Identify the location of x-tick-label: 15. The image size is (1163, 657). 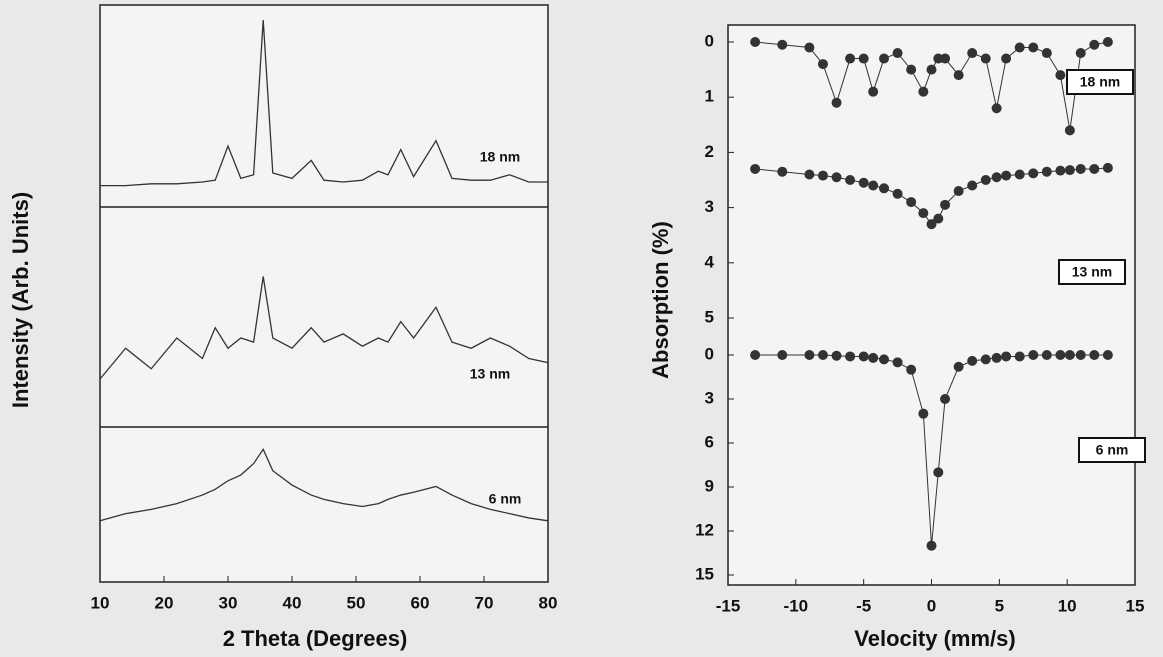
(1135, 605).